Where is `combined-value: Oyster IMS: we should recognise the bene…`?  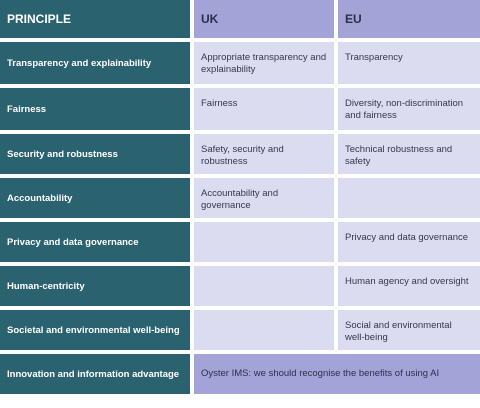 combined-value: Oyster IMS: we should recognise the bene… is located at coordinates (320, 373).